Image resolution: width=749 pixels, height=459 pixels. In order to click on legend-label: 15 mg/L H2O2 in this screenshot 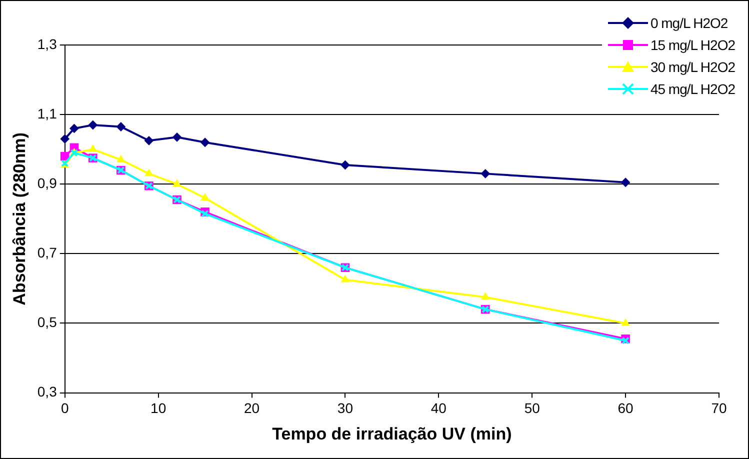, I will do `click(692, 45)`.